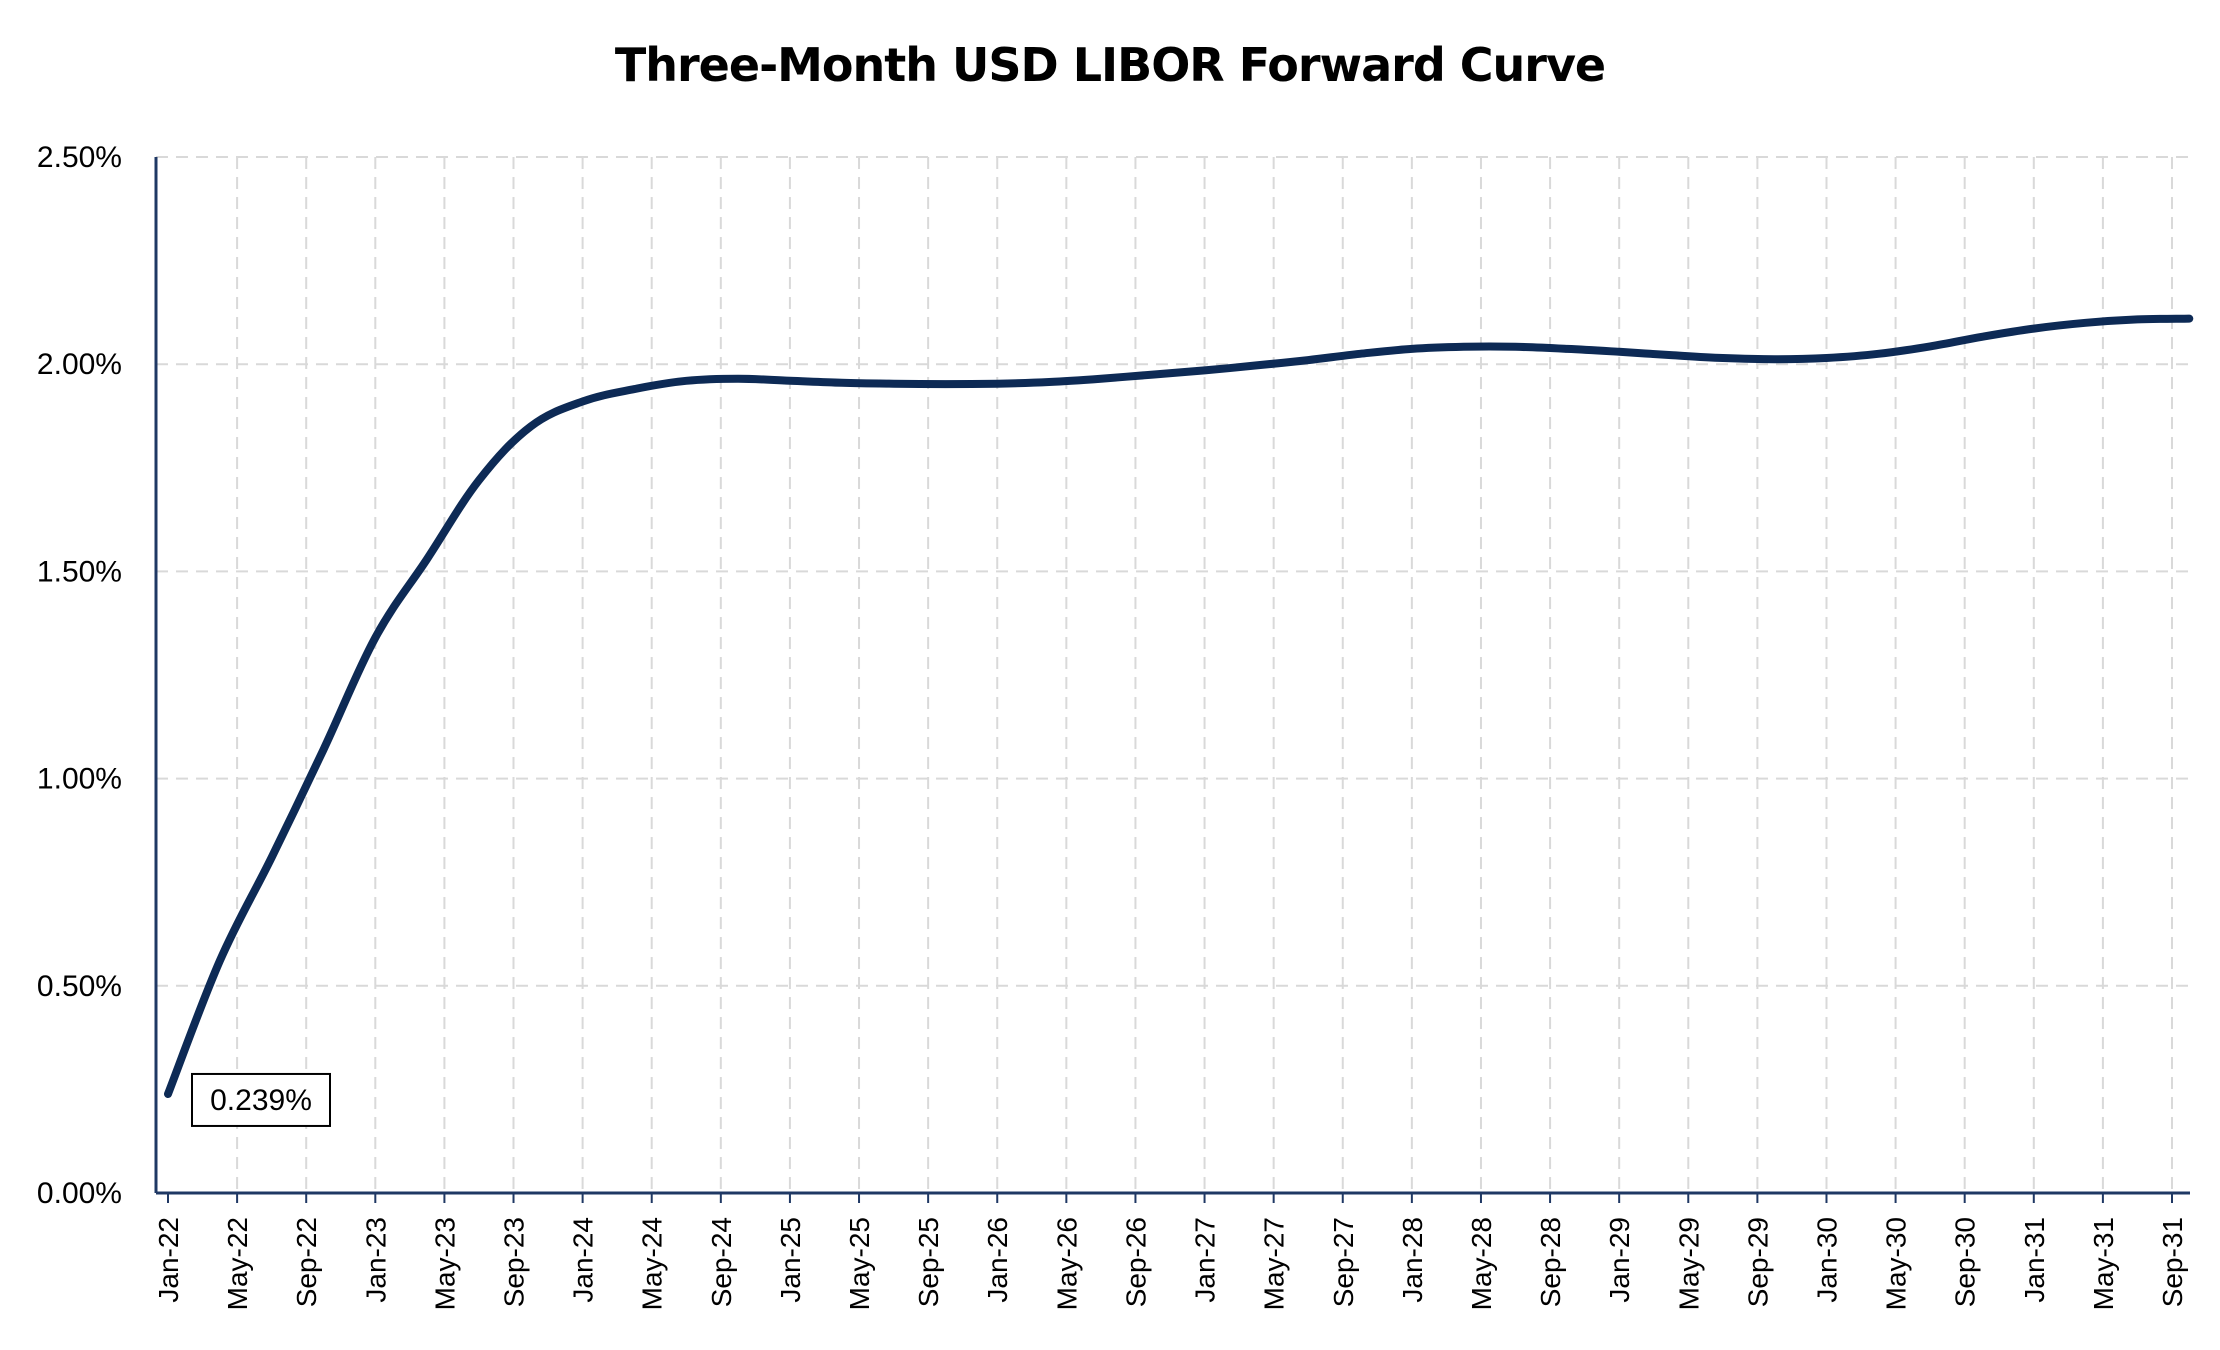 This screenshot has width=2220, height=1350. Describe the element at coordinates (1343, 1262) in the screenshot. I see `x-tick-label: Sep-27` at that location.